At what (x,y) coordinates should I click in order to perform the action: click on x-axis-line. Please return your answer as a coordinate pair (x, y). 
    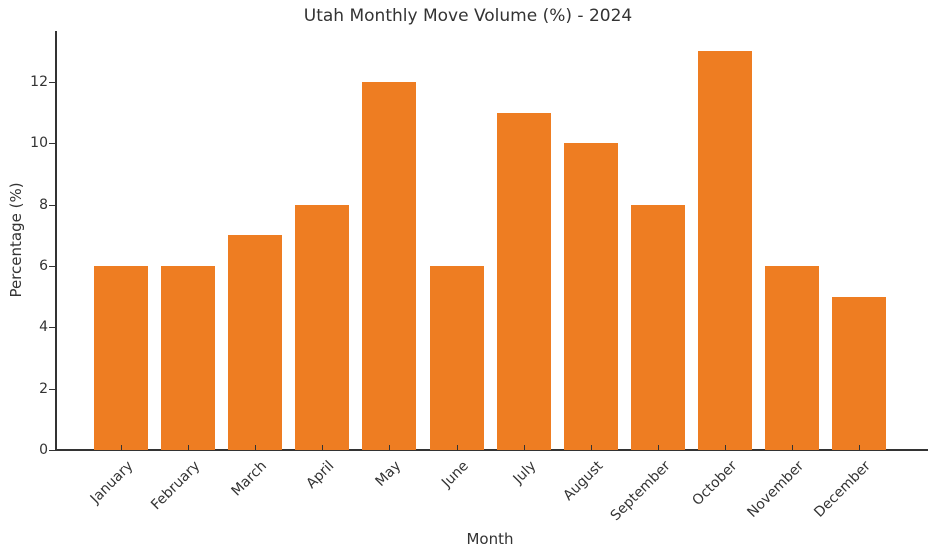
    Looking at the image, I should click on (491, 450).